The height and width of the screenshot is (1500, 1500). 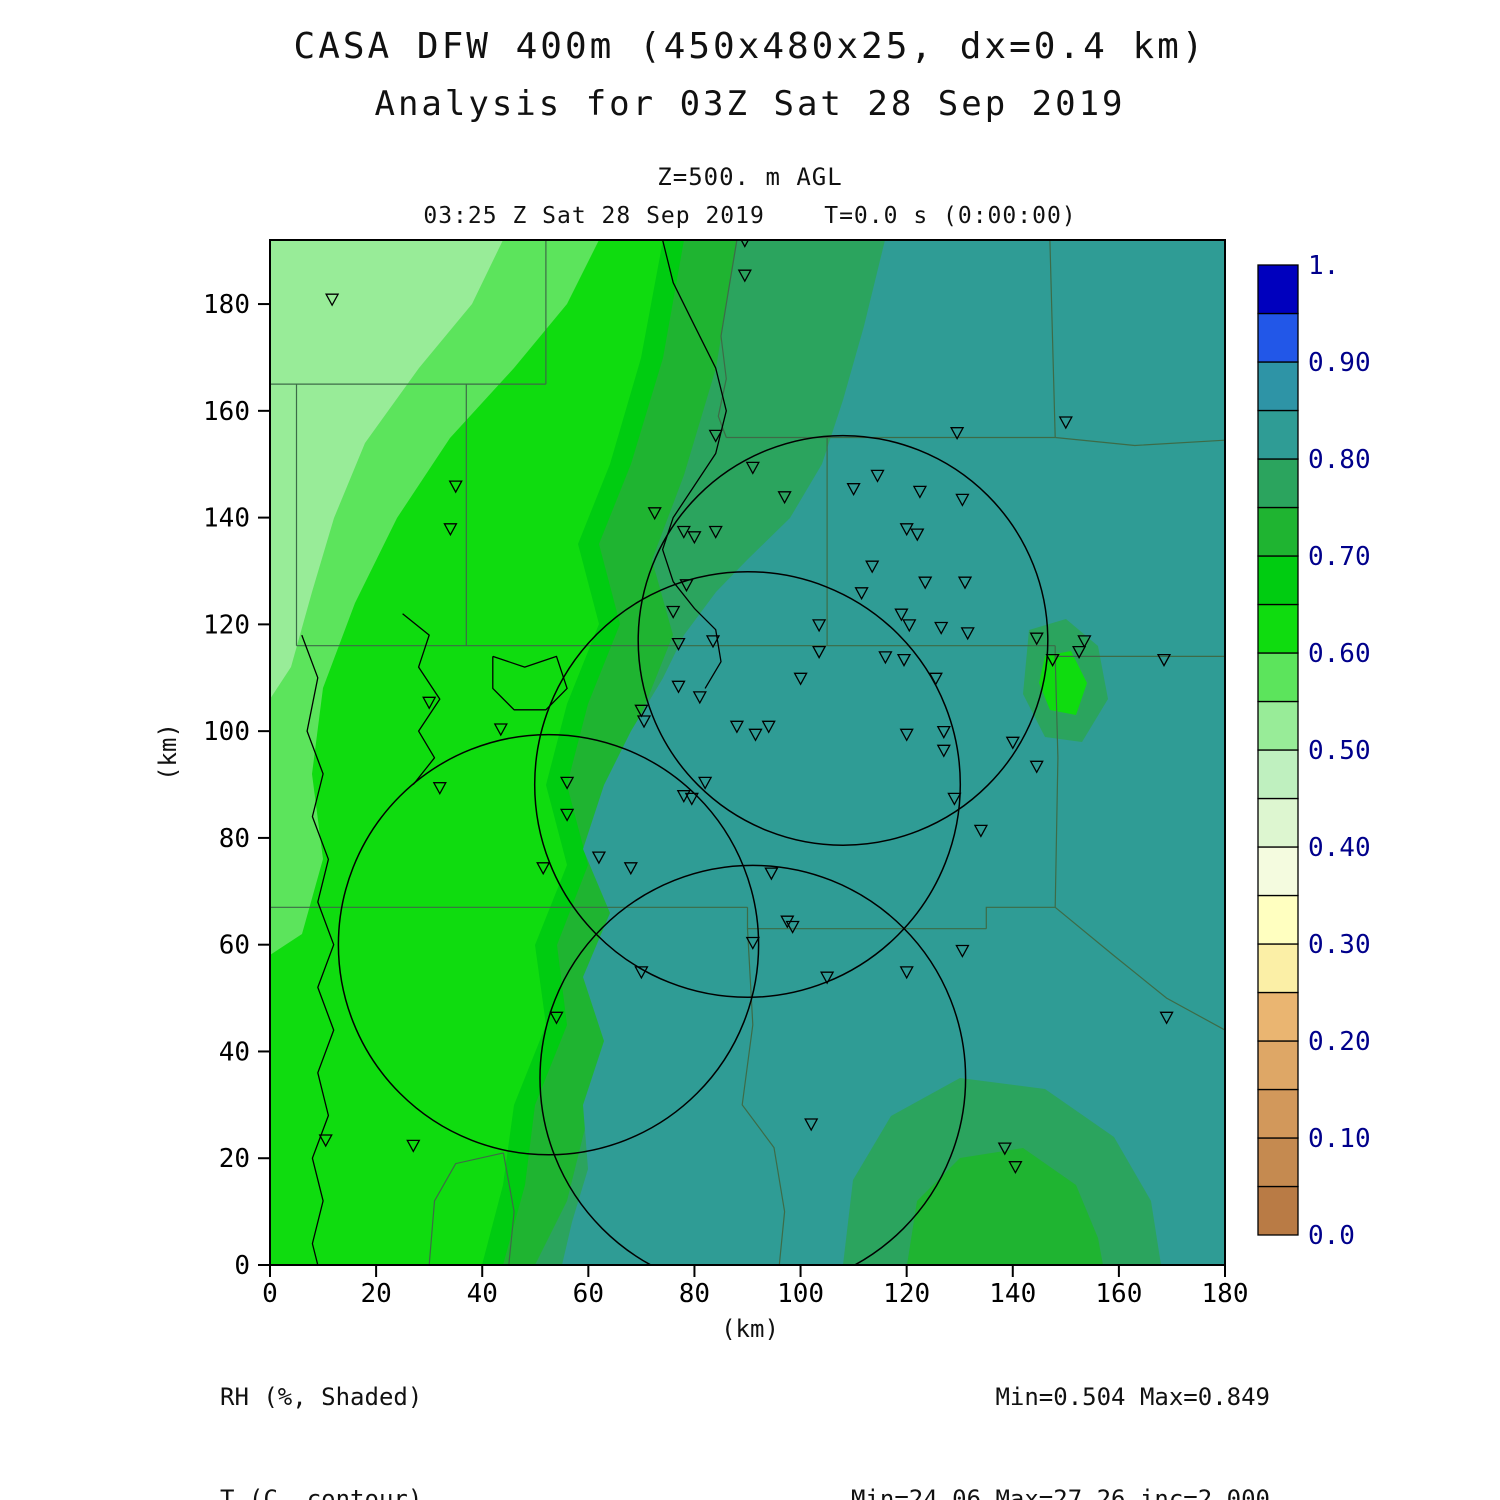 What do you see at coordinates (750, 1329) in the screenshot?
I see `x-axis-units-label: (km)` at bounding box center [750, 1329].